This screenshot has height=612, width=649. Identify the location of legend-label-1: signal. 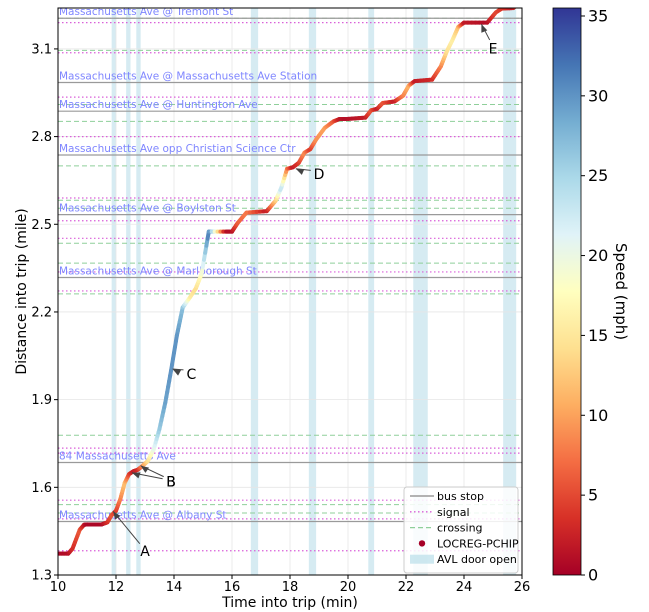
(453, 512).